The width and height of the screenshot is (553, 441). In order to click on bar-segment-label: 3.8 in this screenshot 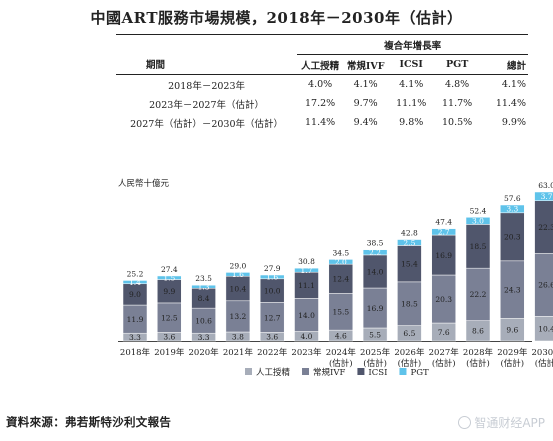, I will do `click(238, 336)`.